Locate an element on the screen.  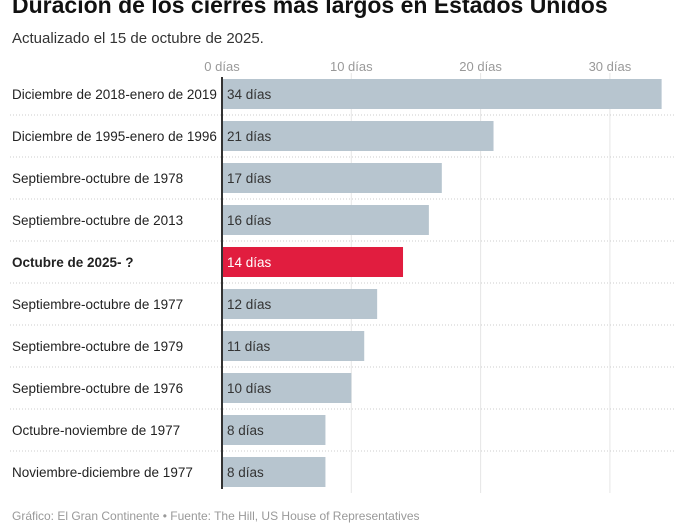
value-label: 34 días is located at coordinates (249, 94).